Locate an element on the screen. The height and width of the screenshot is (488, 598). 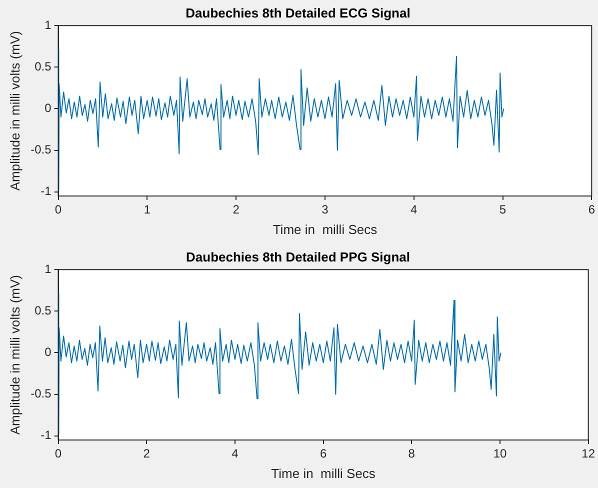
chart-title: Daubechies 8th Detailed ECG Signal is located at coordinates (298, 12).